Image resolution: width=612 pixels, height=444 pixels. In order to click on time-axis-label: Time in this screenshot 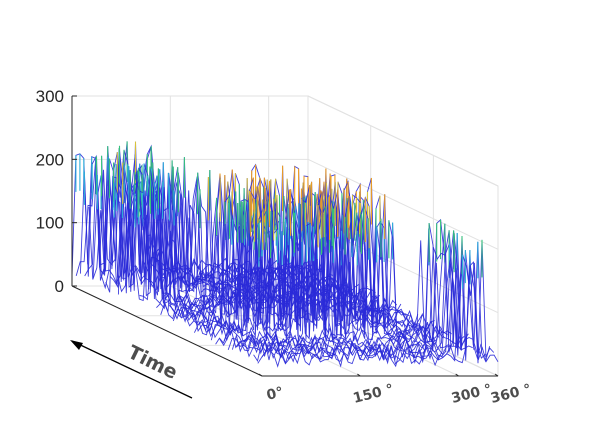, I will do `click(152, 362)`.